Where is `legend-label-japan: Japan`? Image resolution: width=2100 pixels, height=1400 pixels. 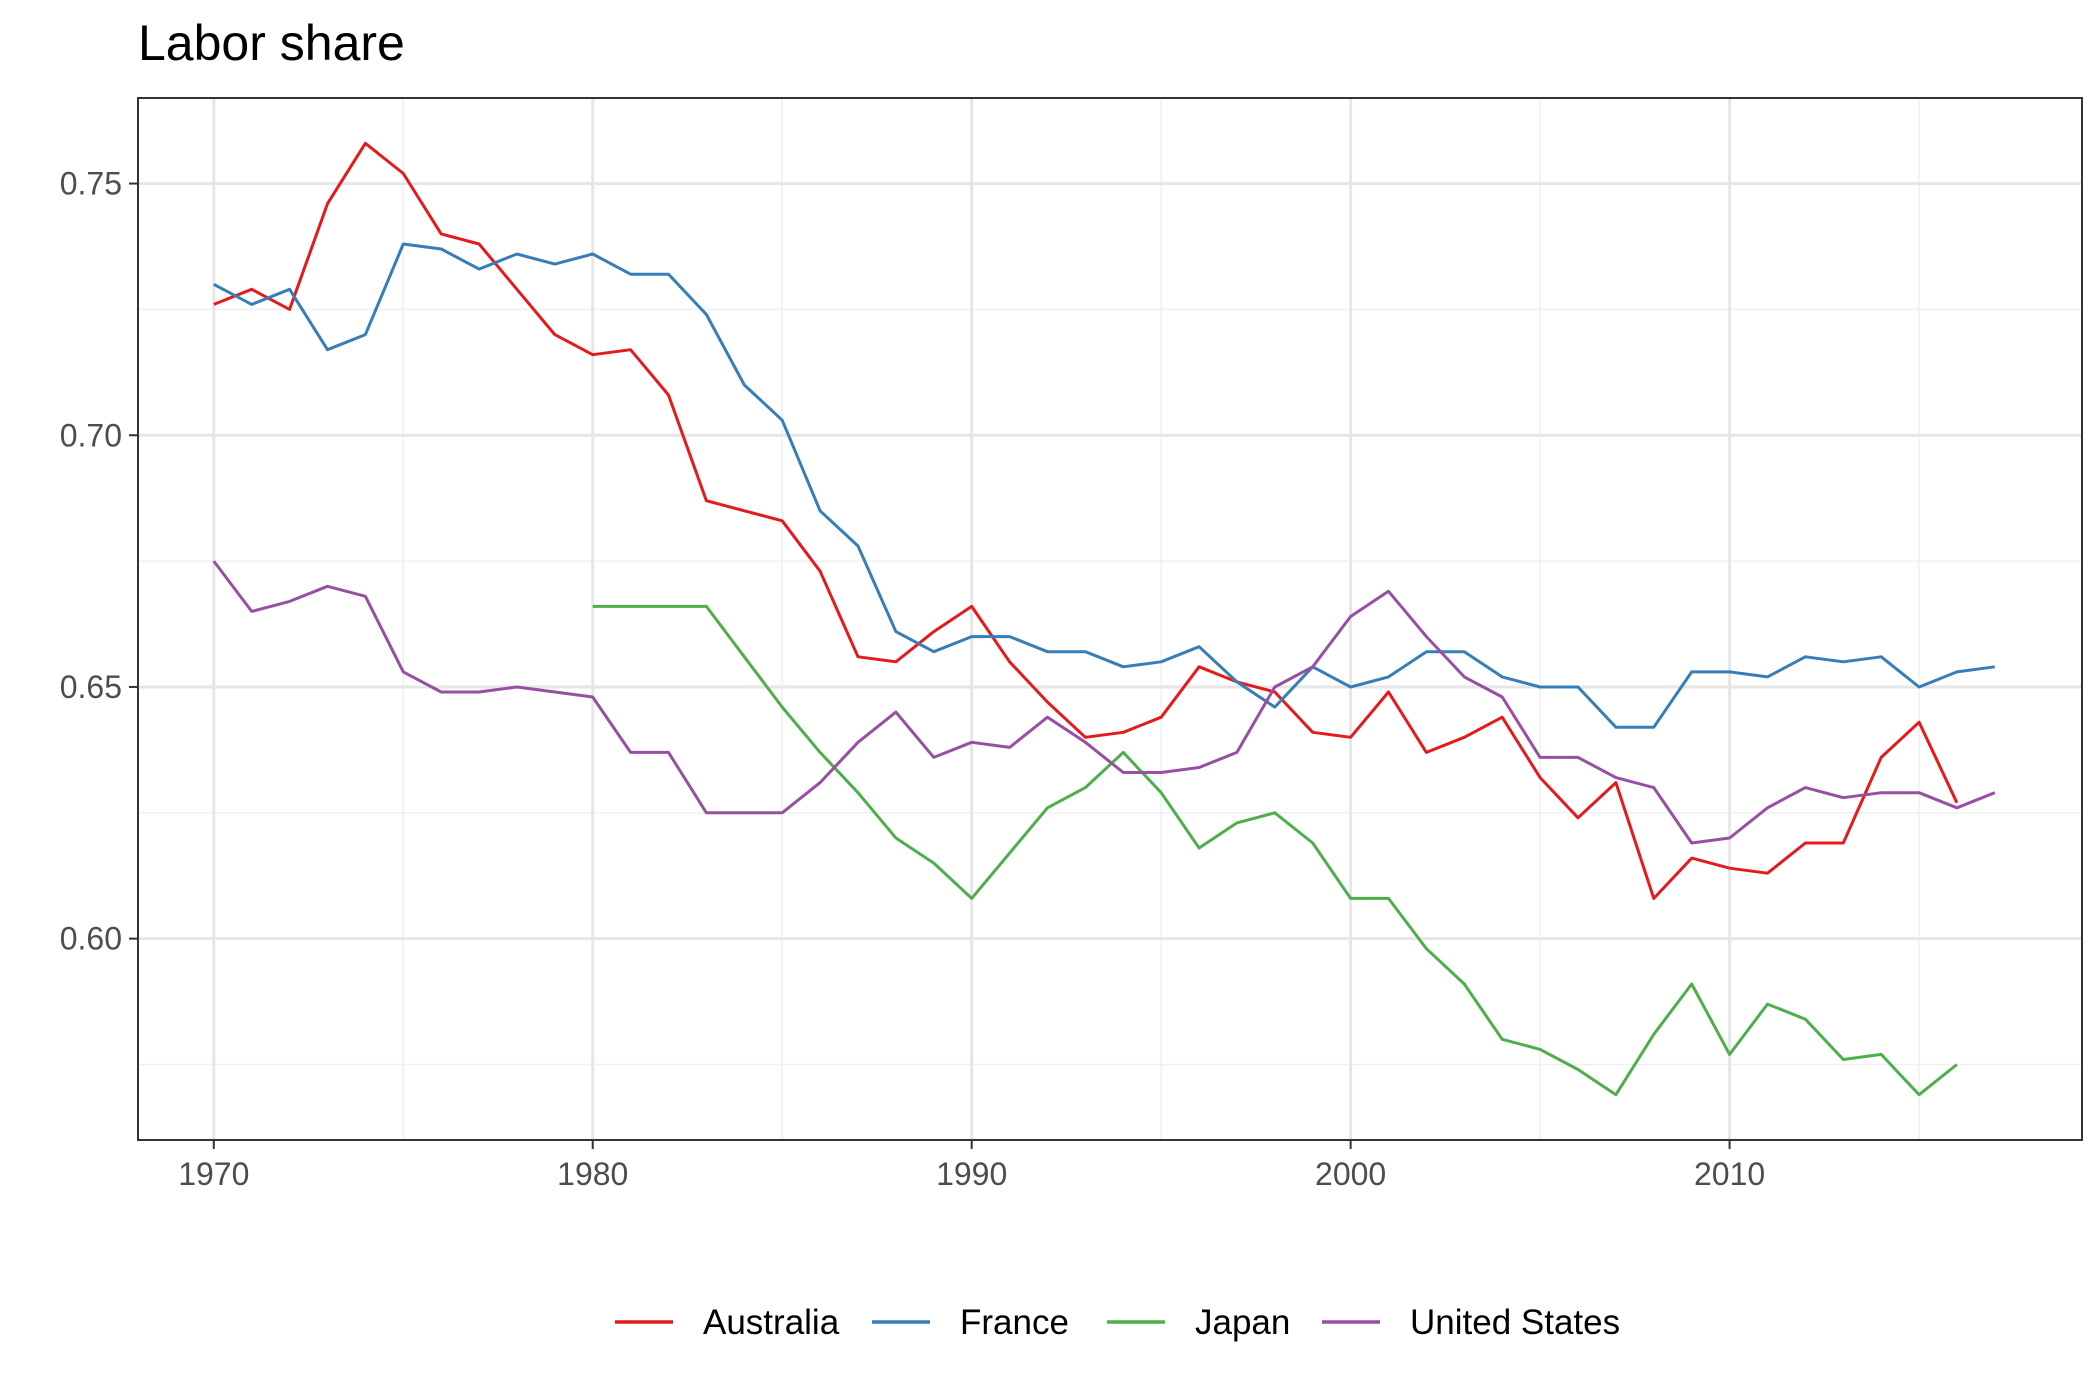
legend-label-japan: Japan is located at coordinates (1242, 1322).